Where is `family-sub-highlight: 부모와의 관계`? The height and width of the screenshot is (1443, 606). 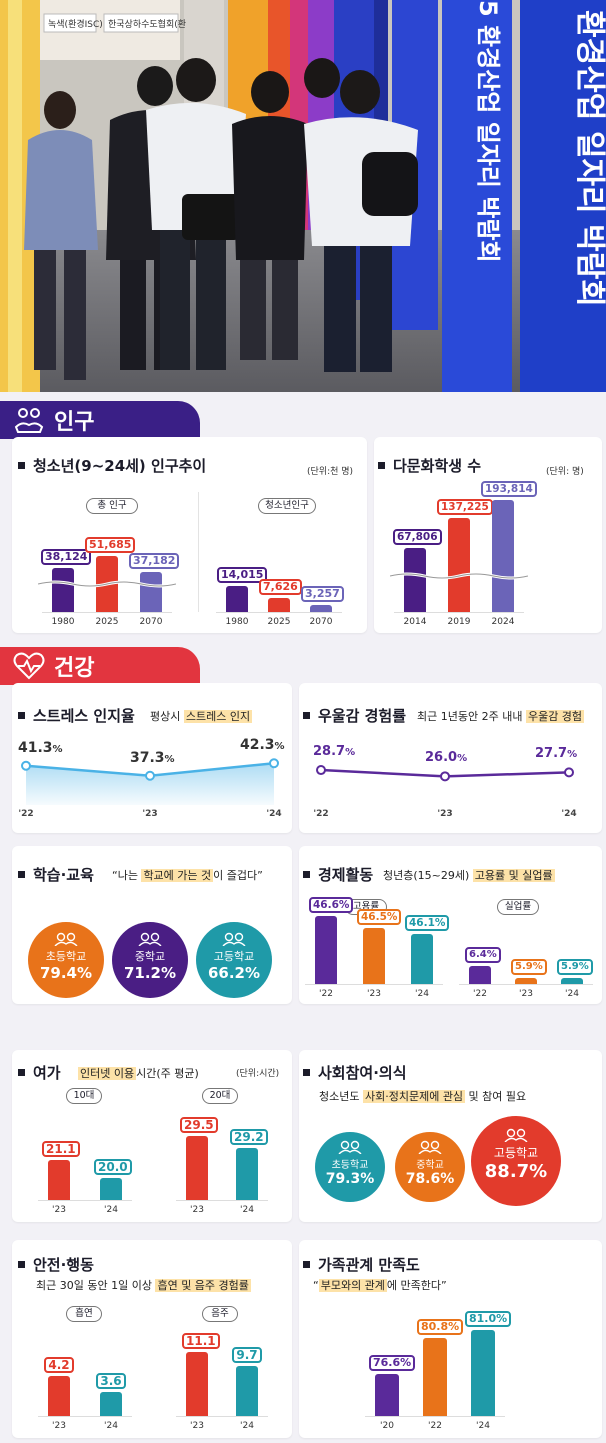 family-sub-highlight: 부모와의 관계 is located at coordinates (352, 1285).